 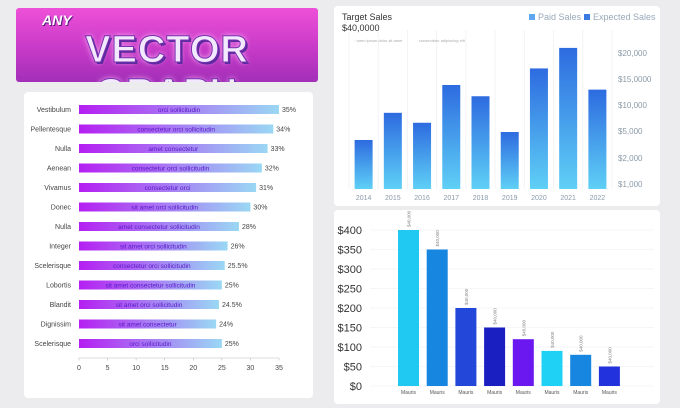 What do you see at coordinates (232, 286) in the screenshot?
I see `value-label: 25%` at bounding box center [232, 286].